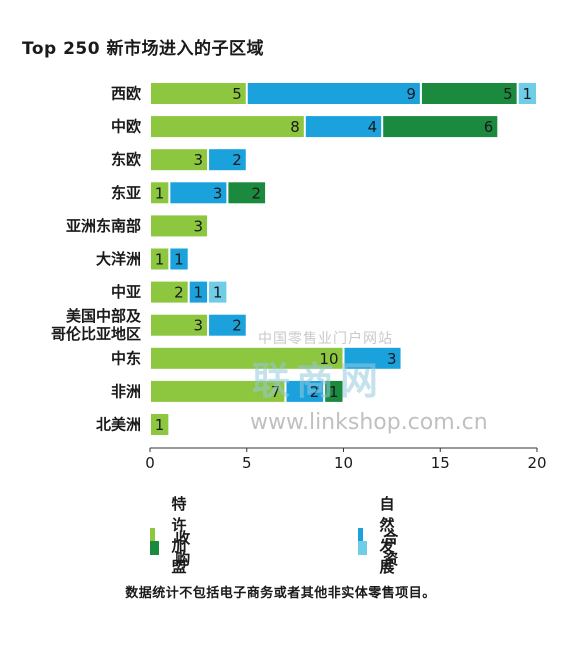 The width and height of the screenshot is (561, 659). I want to click on legend-item-jv: 合资, so click(380, 548).